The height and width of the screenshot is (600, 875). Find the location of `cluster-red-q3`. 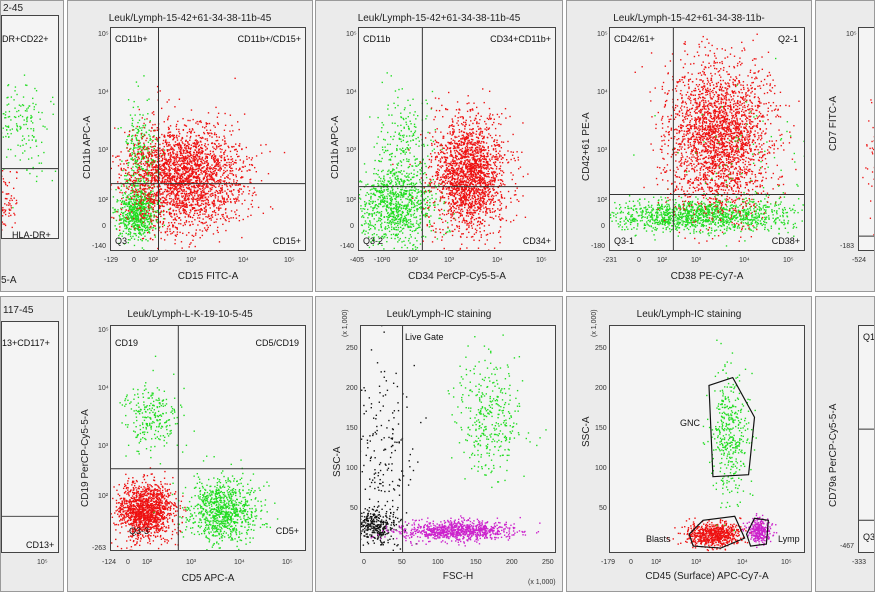

cluster-red-q3 is located at coordinates (149, 508).